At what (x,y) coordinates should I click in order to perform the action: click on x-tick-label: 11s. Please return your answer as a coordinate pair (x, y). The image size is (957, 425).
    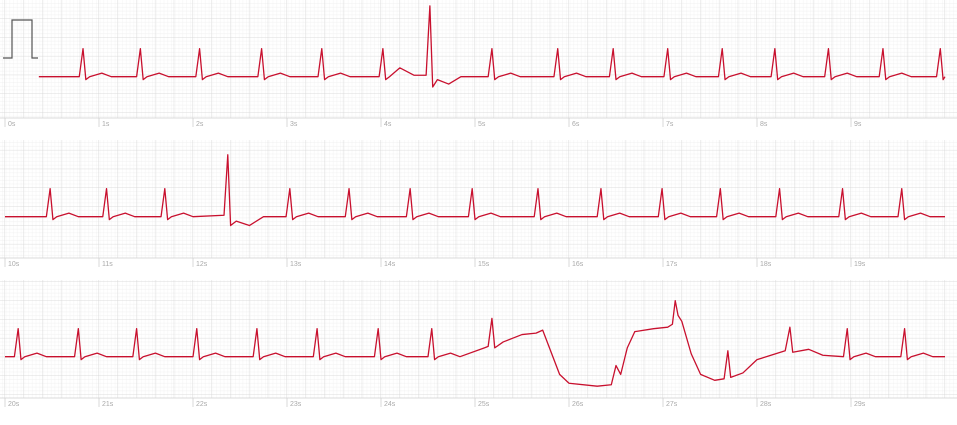
    Looking at the image, I should click on (107, 264).